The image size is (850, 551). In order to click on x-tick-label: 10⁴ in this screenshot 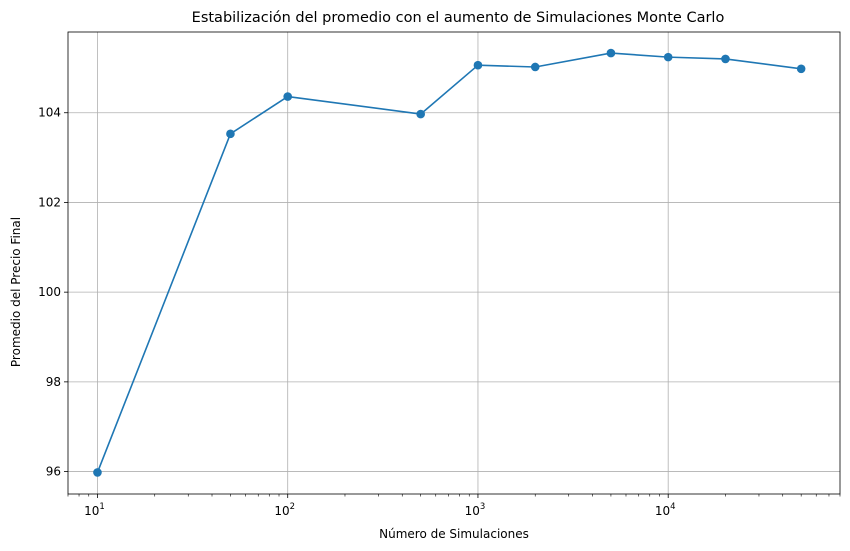, I will do `click(665, 510)`.